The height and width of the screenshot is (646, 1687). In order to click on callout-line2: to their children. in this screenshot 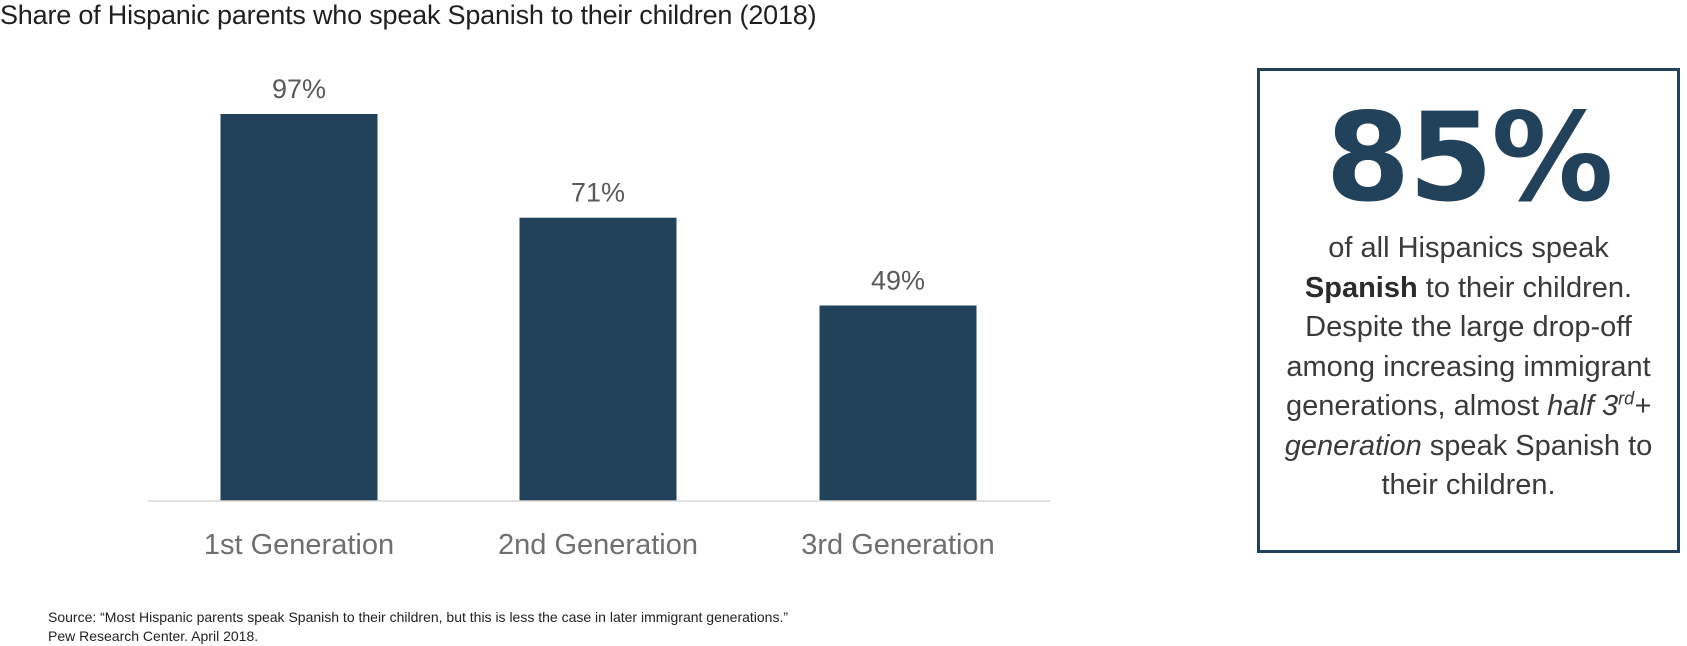, I will do `click(1525, 287)`.